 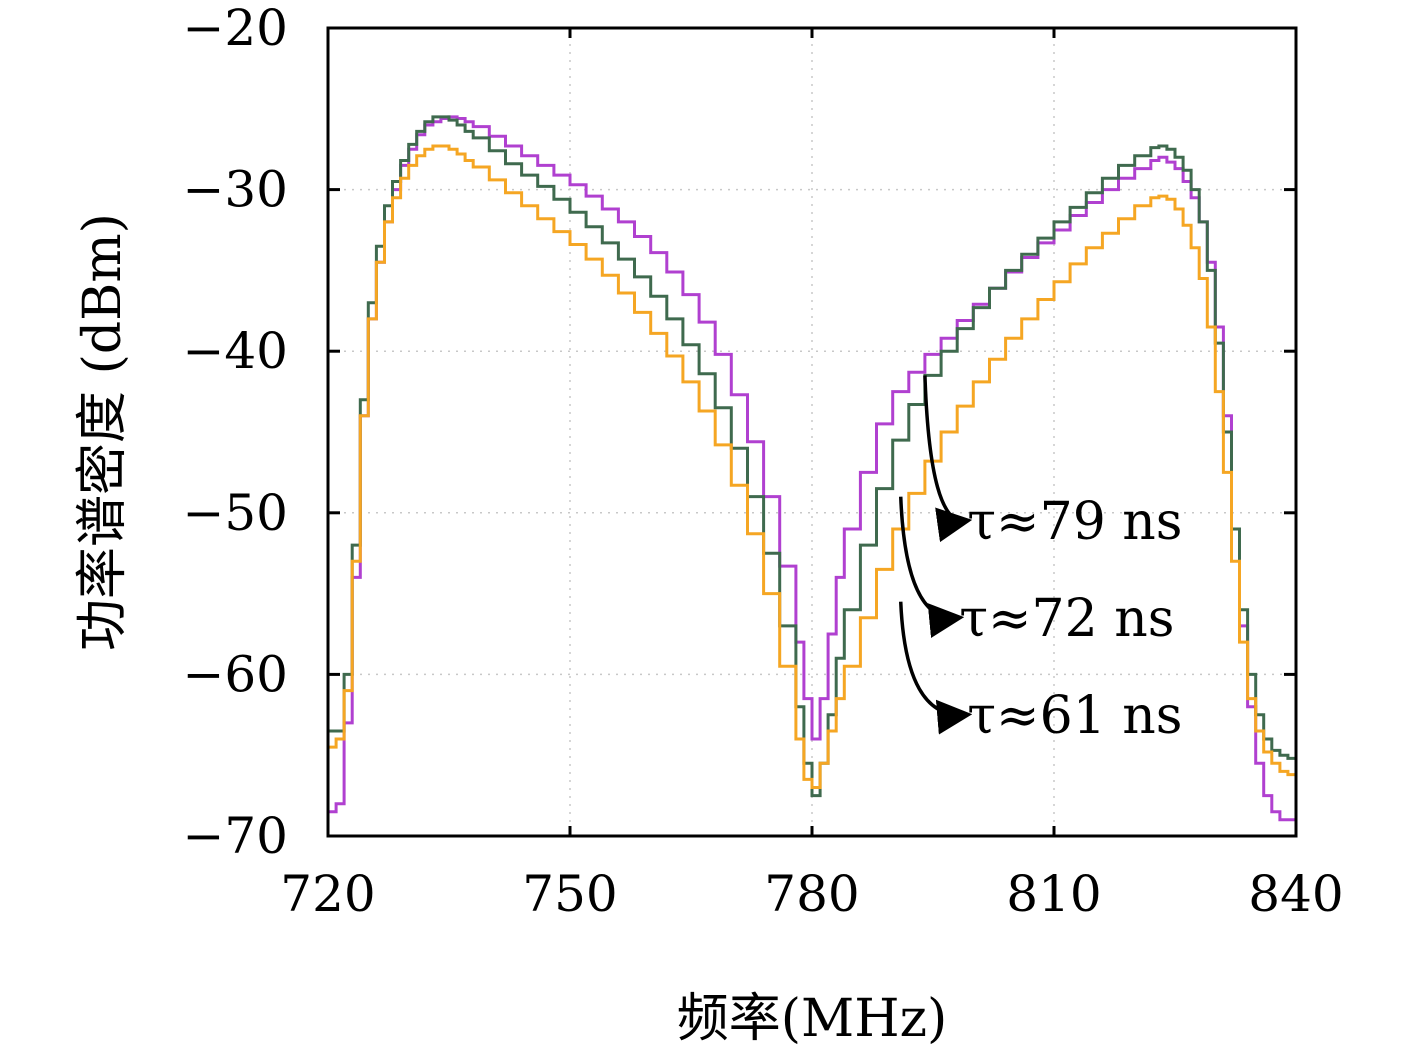 I want to click on x-axis-title: 频率(MHz), so click(x=812, y=1019).